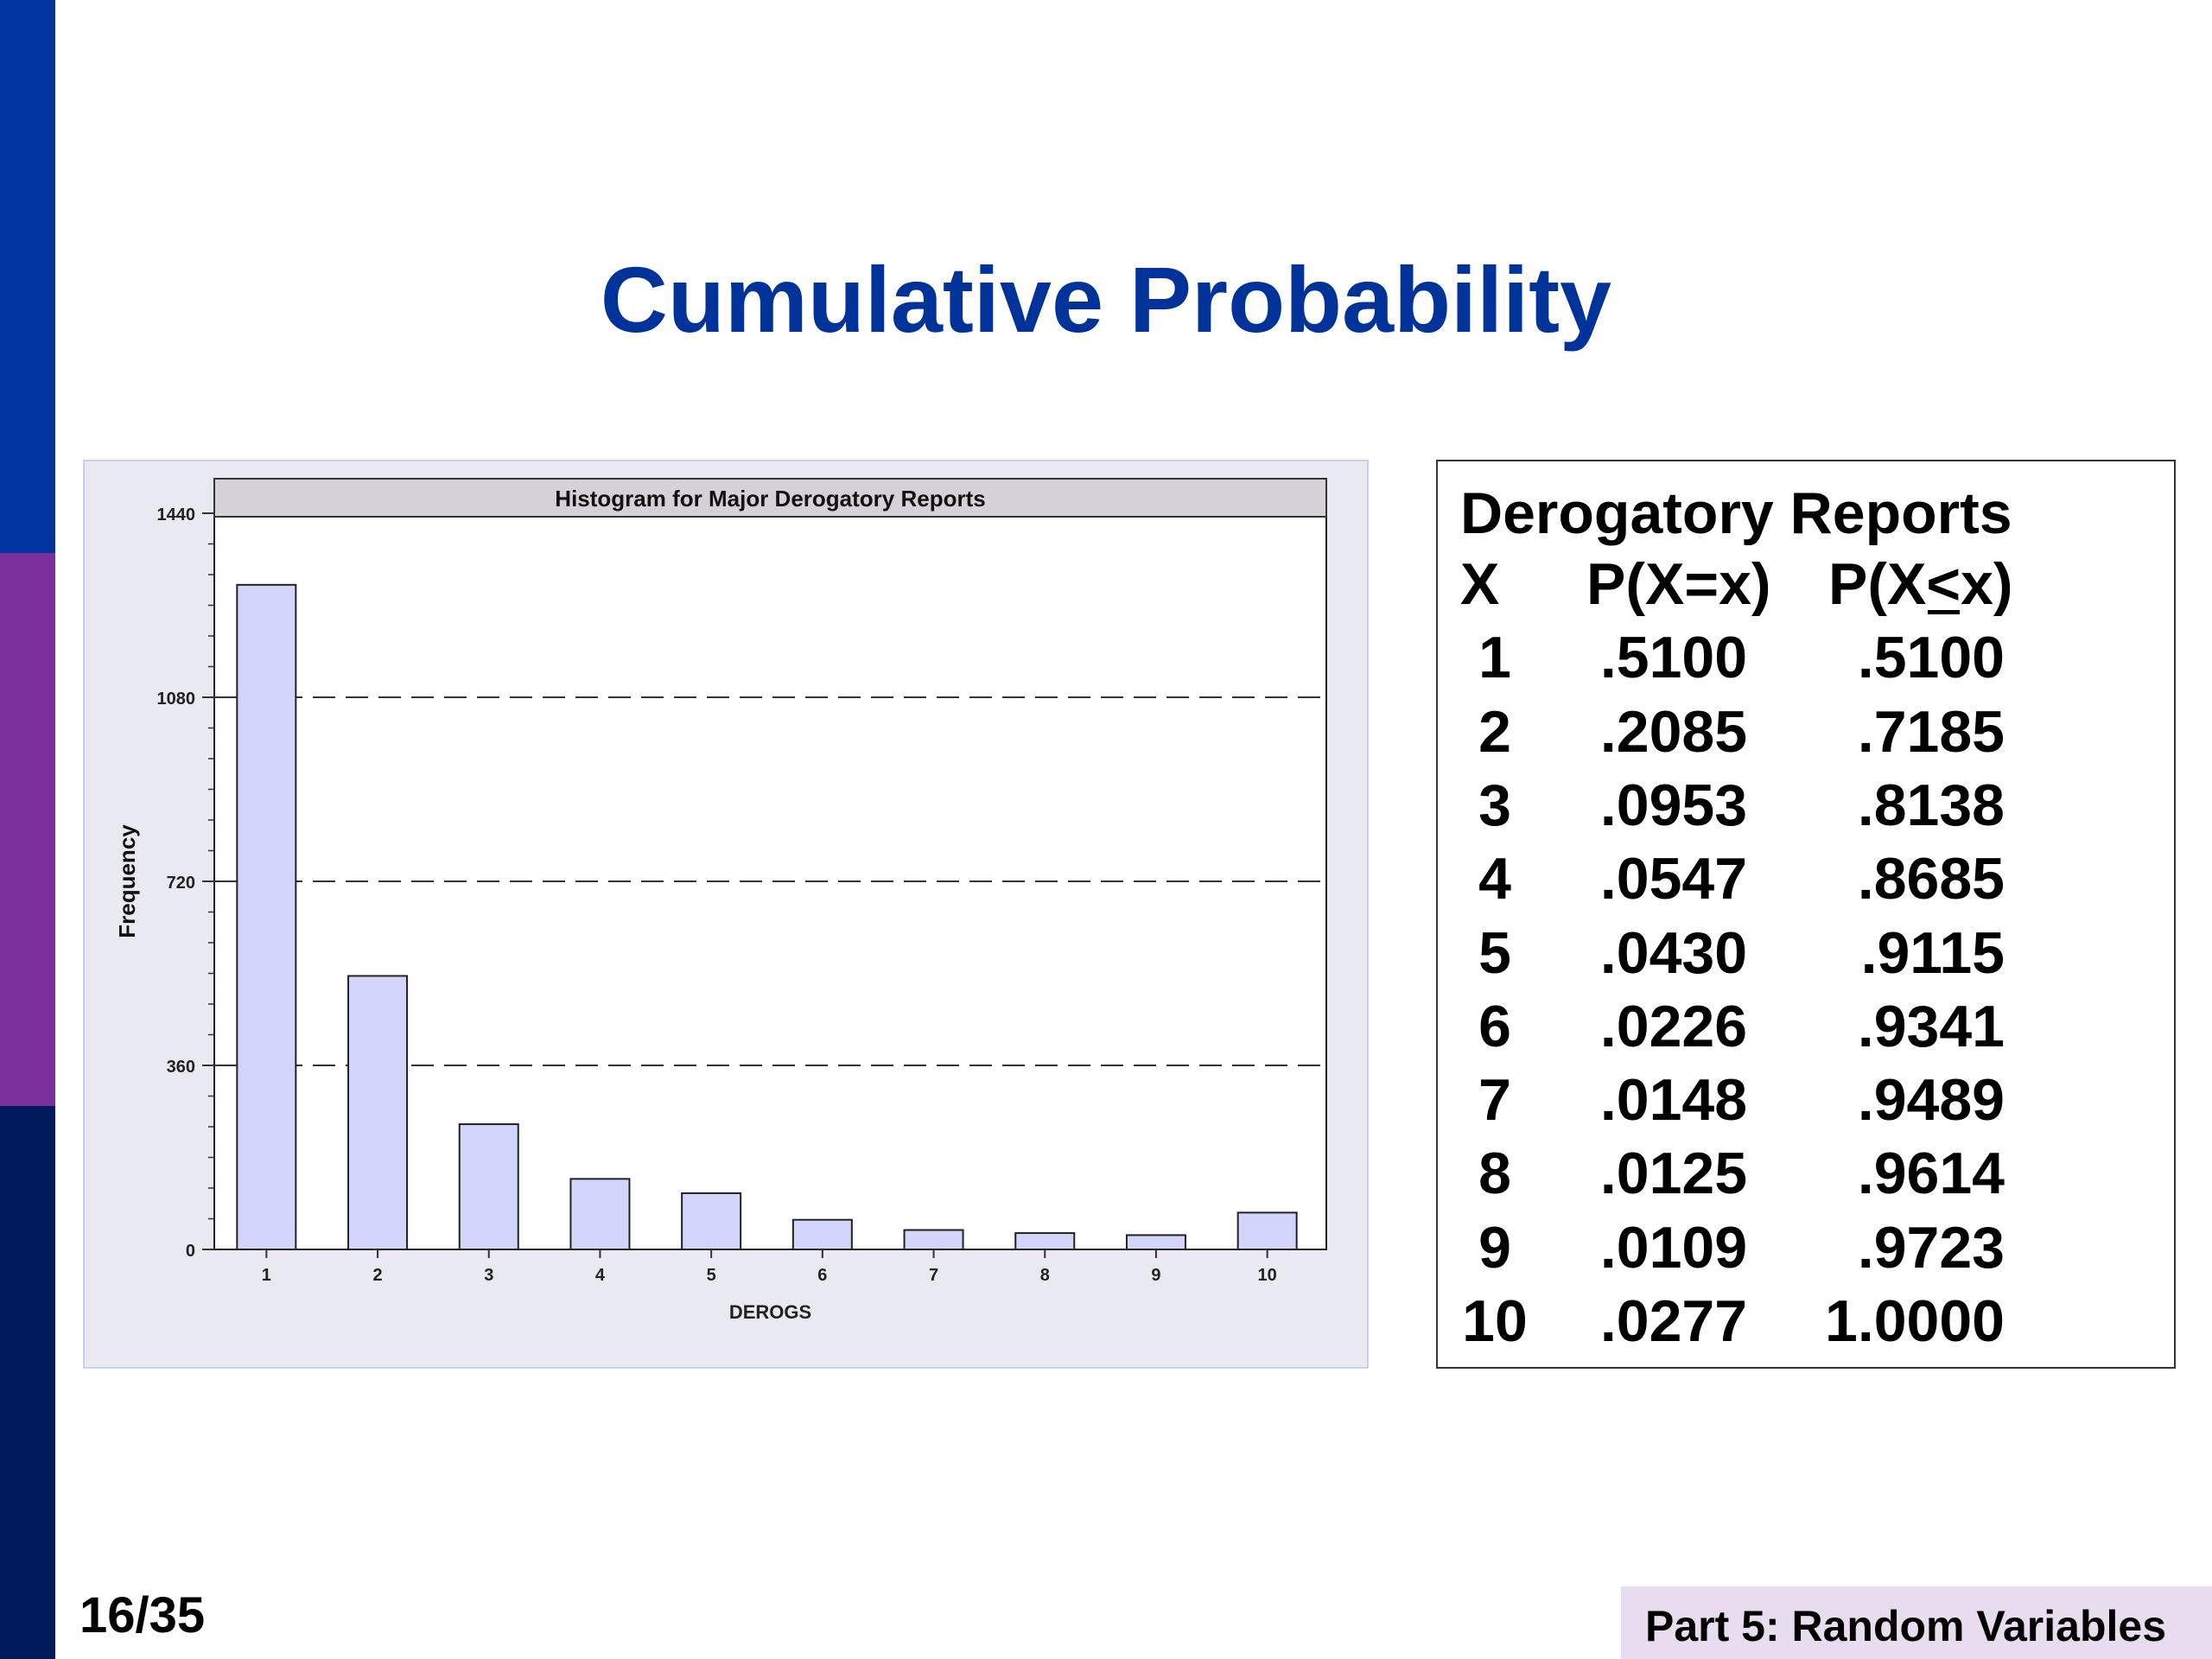 Image resolution: width=2212 pixels, height=1659 pixels. I want to click on cell-x: 2, so click(1494, 731).